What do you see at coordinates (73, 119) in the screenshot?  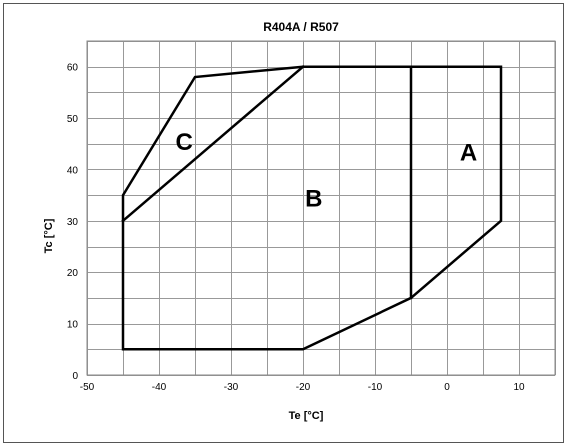 I see `y-tick-label: 50` at bounding box center [73, 119].